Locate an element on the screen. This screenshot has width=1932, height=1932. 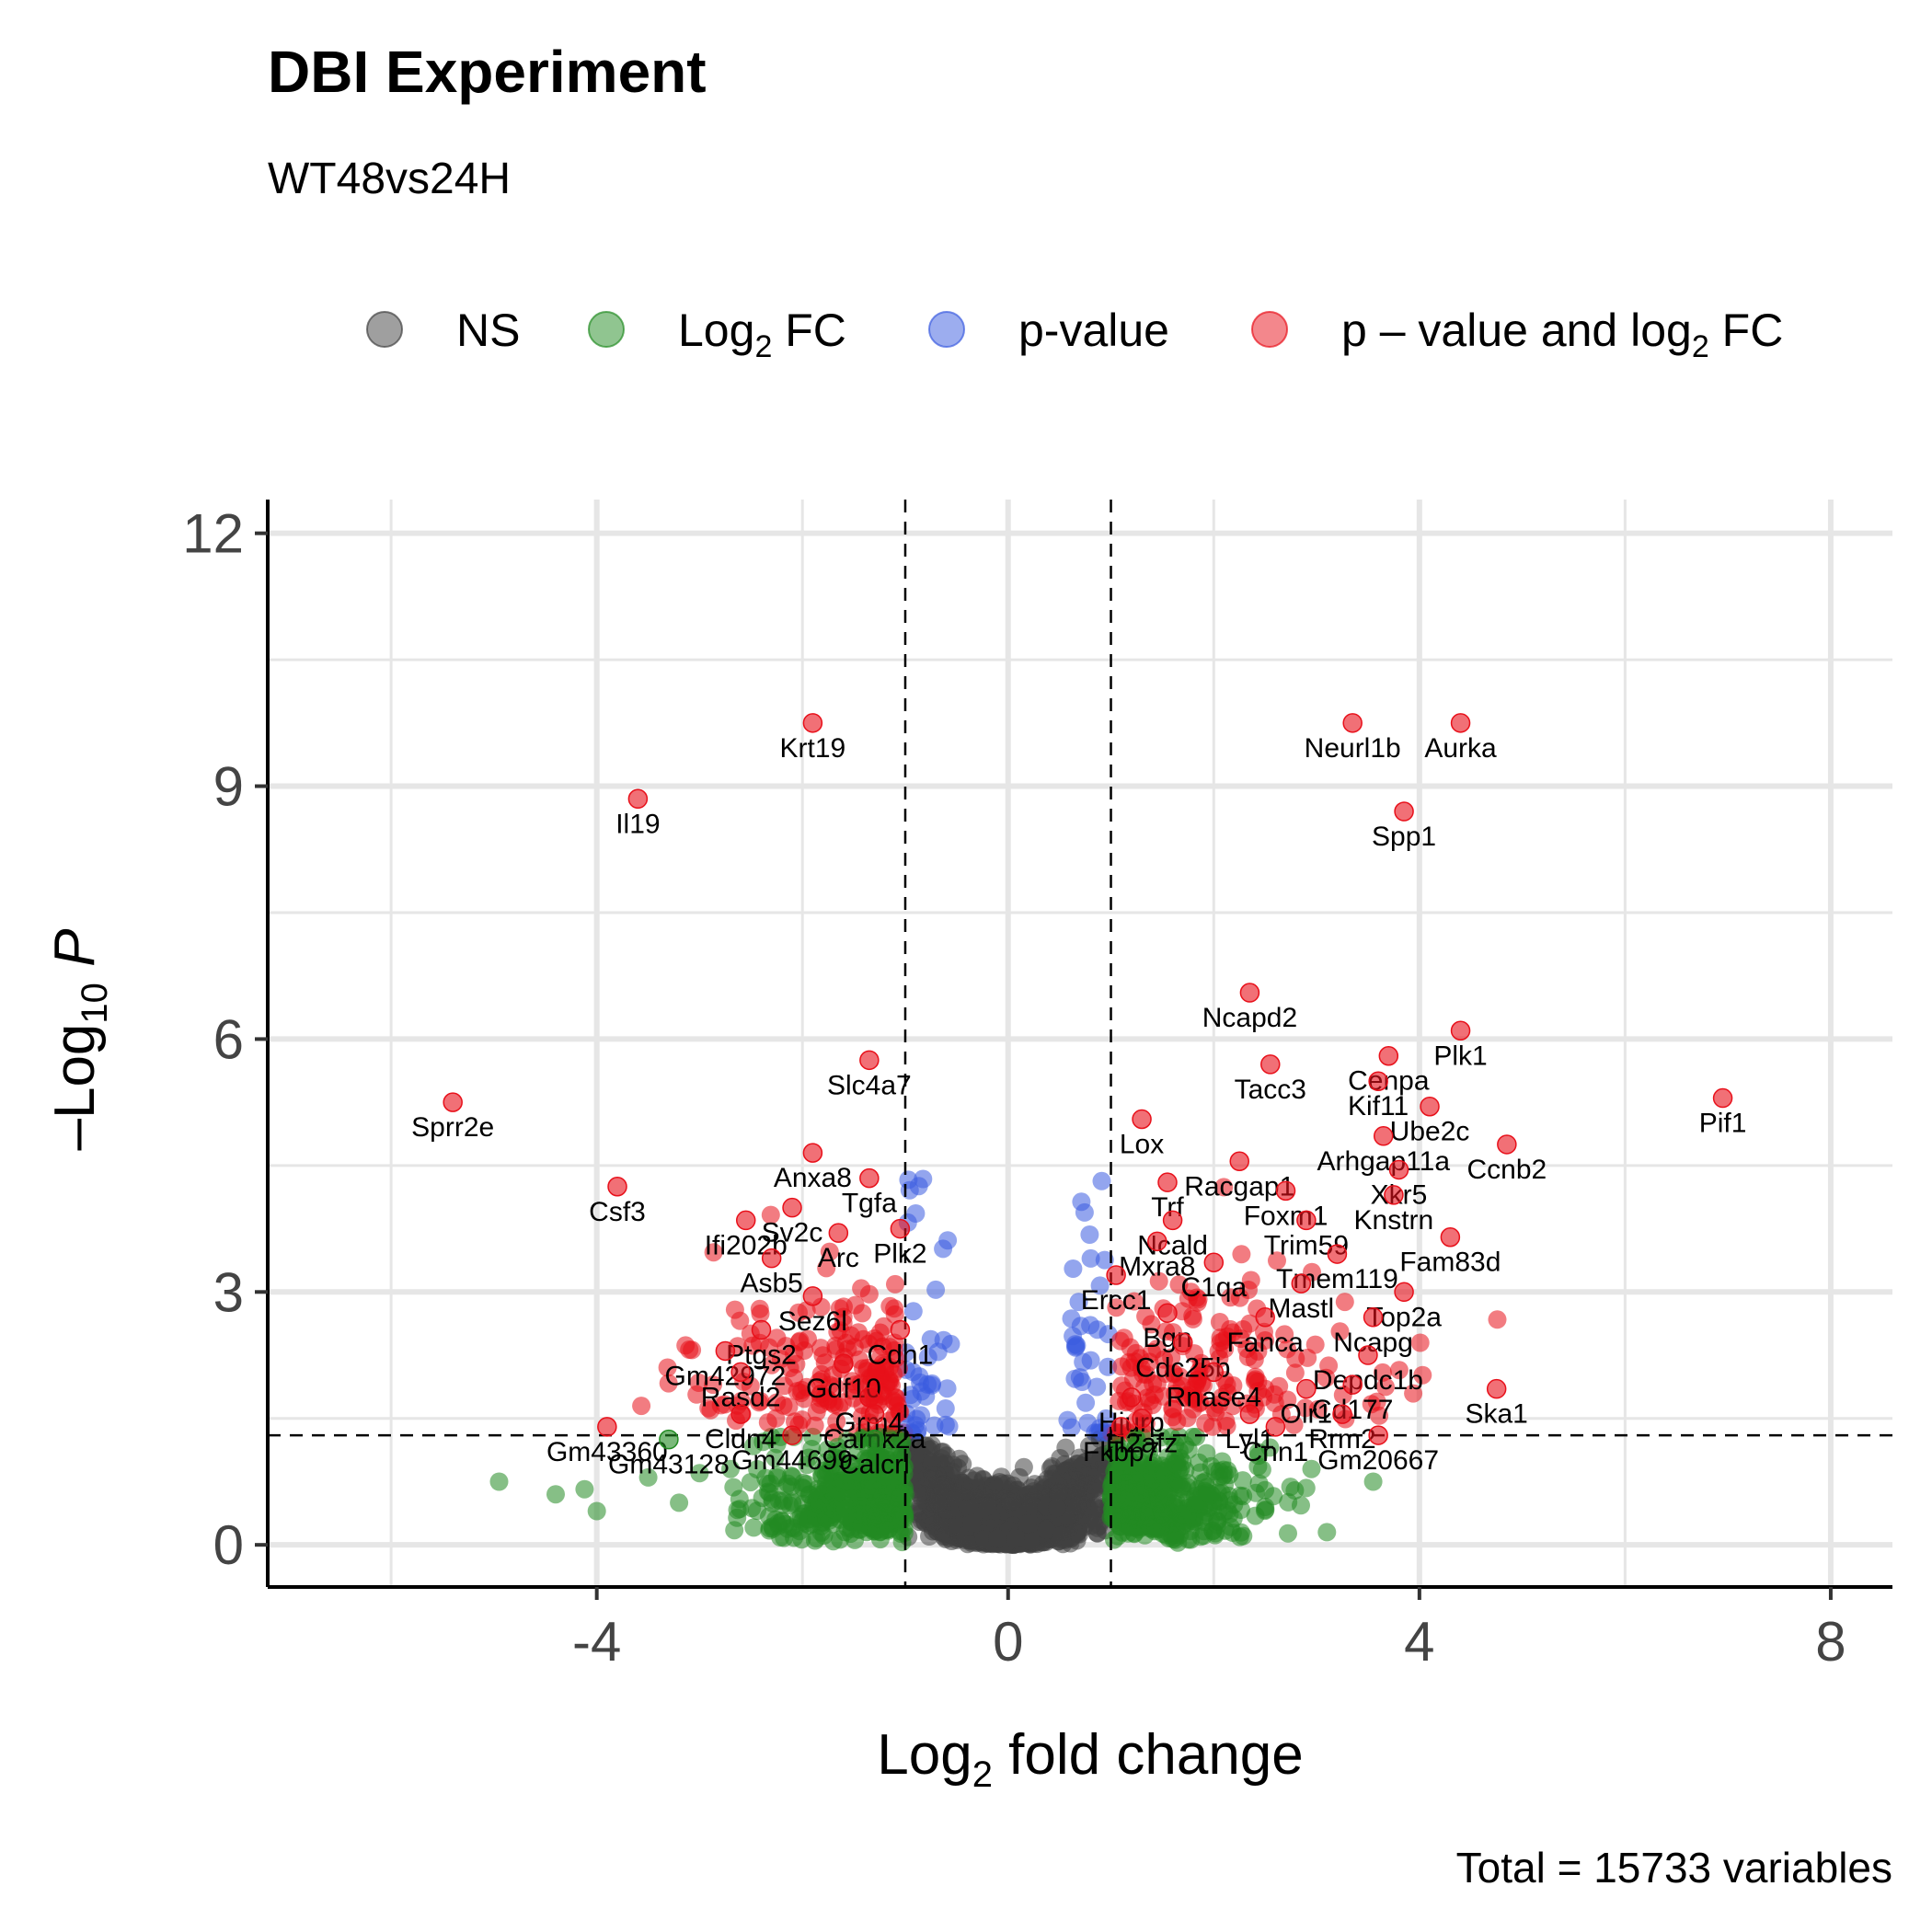
gene-label: Knstrn is located at coordinates (1394, 1220).